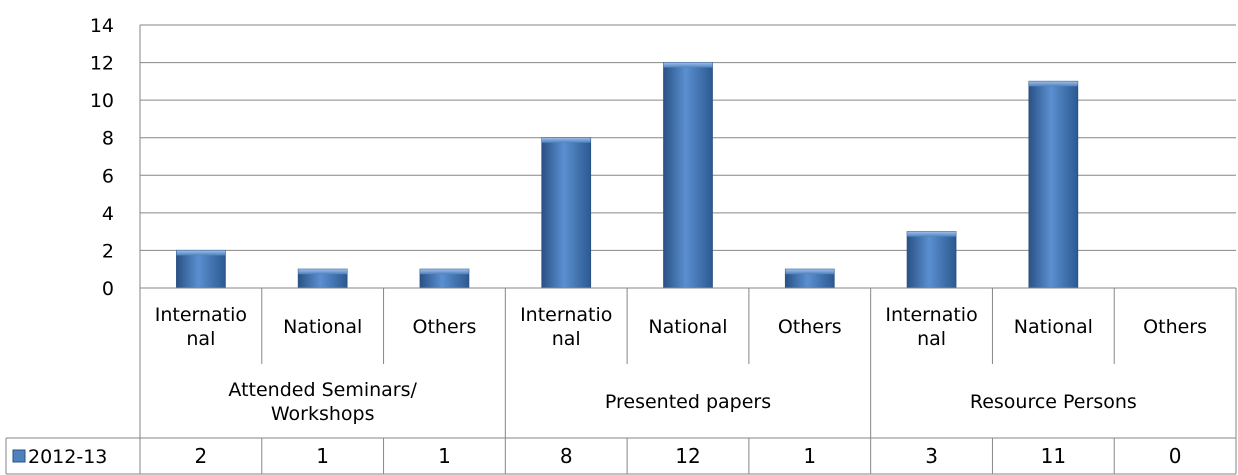 This screenshot has height=475, width=1238. What do you see at coordinates (1053, 402) in the screenshot?
I see `group-label: Resource Persons` at bounding box center [1053, 402].